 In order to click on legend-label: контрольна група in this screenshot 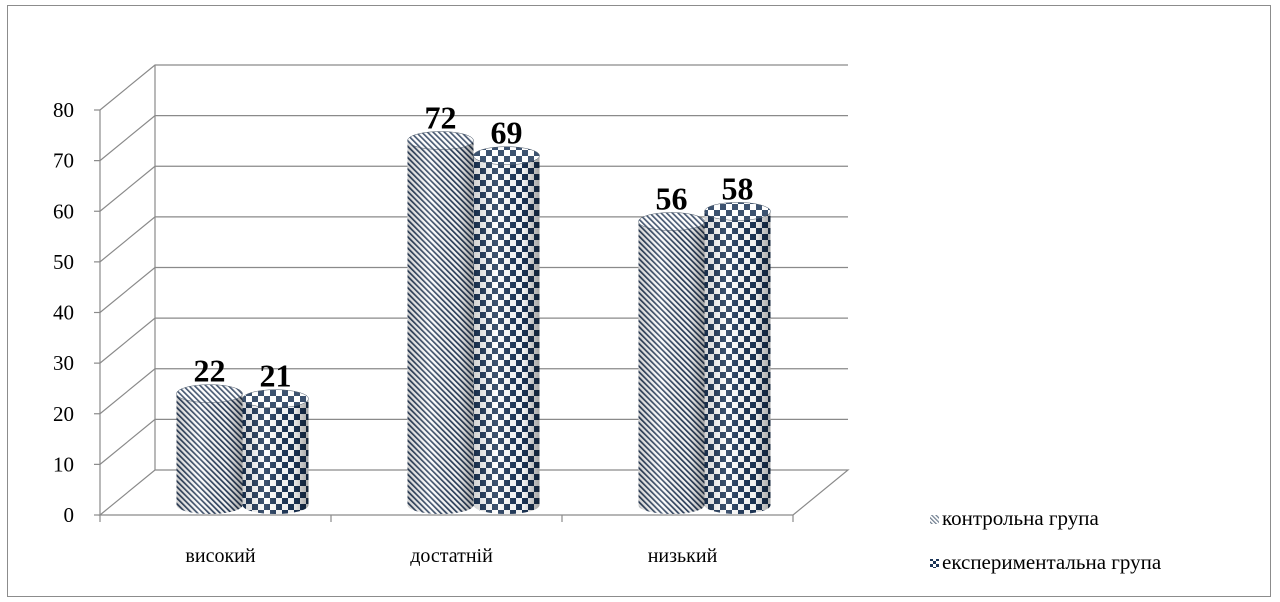, I will do `click(1020, 518)`.